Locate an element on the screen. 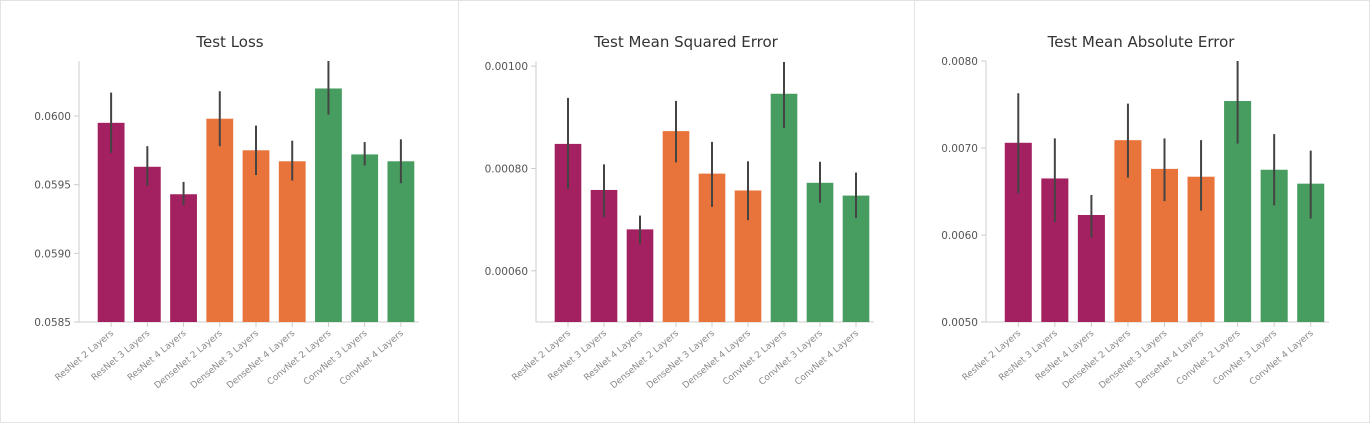  bar-densenet-4-layers is located at coordinates (292, 241).